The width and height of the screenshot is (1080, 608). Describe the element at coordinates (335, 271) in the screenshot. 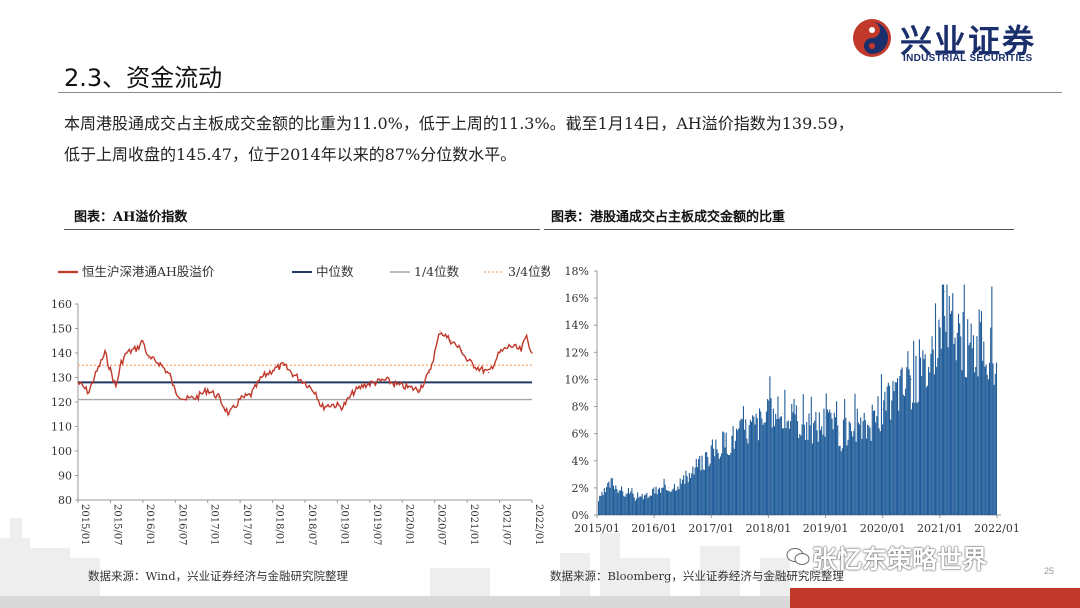

I see `legend-label: 中位数` at that location.